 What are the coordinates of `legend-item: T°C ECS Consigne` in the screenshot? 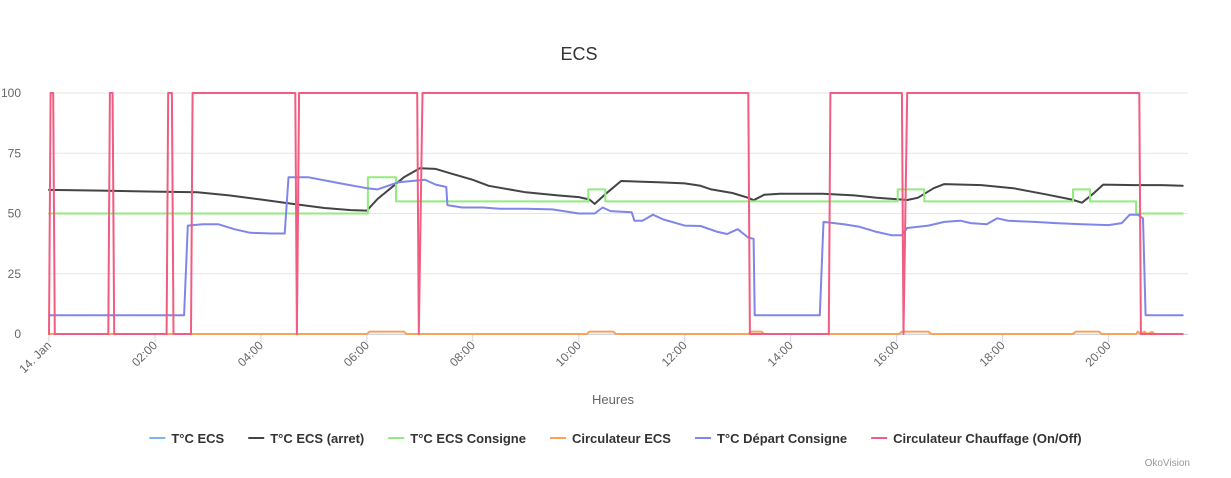 It's located at (457, 438).